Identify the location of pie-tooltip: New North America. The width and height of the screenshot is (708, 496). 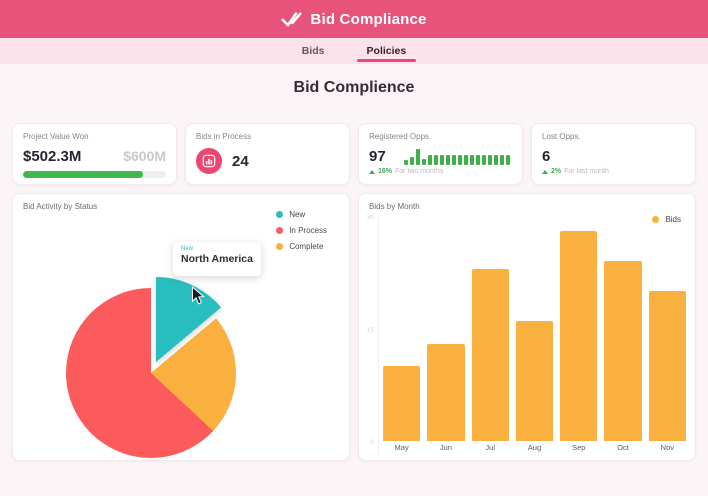
(217, 259).